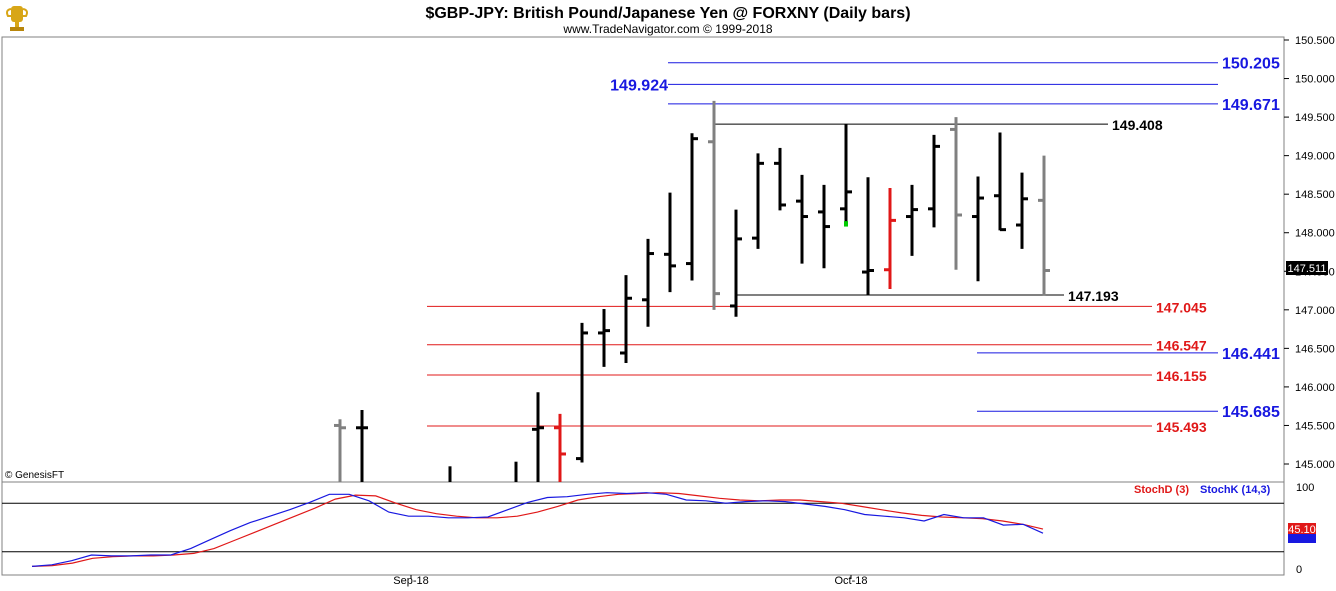  I want to click on trophy-icon, so click(17, 18).